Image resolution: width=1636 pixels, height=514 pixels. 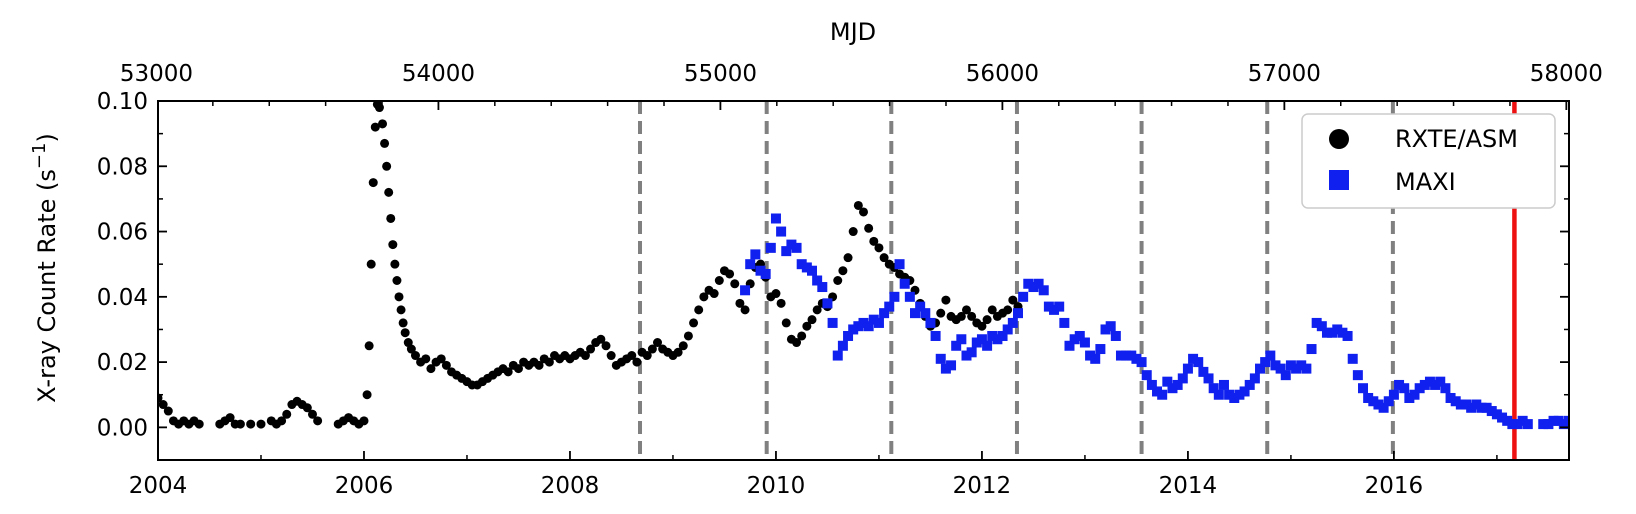 What do you see at coordinates (776, 486) in the screenshot?
I see `x-tick-label-3: 2010` at bounding box center [776, 486].